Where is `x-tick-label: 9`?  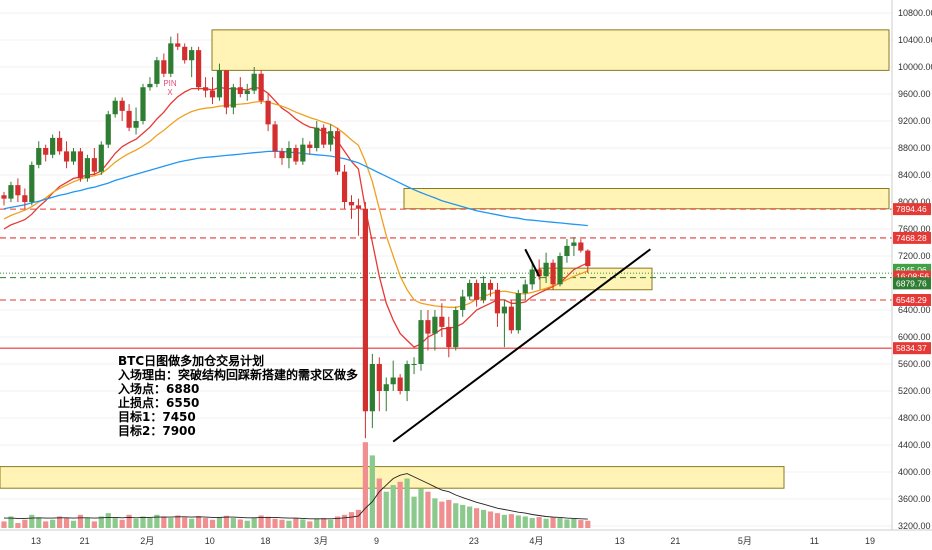
x-tick-label: 9 is located at coordinates (376, 541).